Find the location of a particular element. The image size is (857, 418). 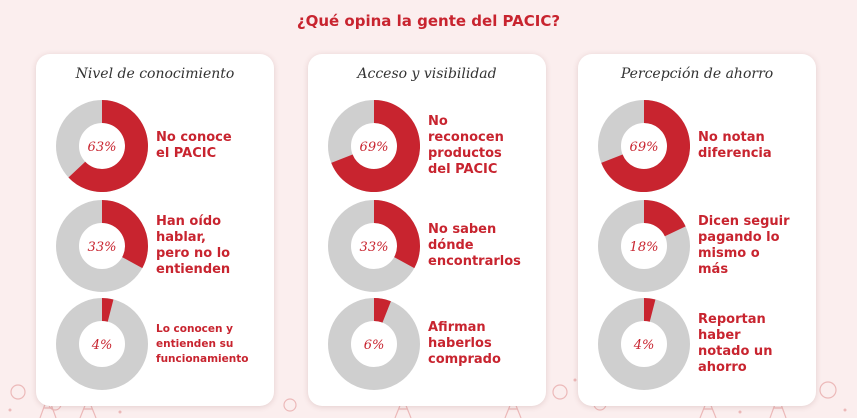

donut-item: 33% Han oído hablar, pero no lo entienden is located at coordinates (163, 246).